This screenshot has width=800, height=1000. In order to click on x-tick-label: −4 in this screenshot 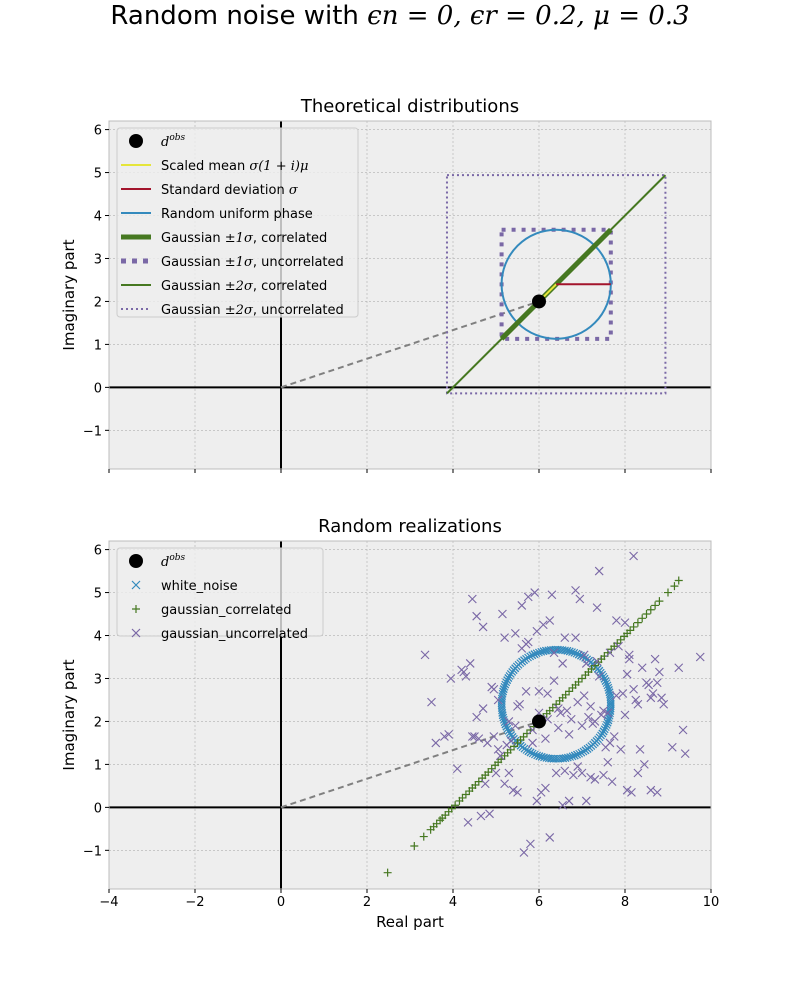, I will do `click(108, 902)`.